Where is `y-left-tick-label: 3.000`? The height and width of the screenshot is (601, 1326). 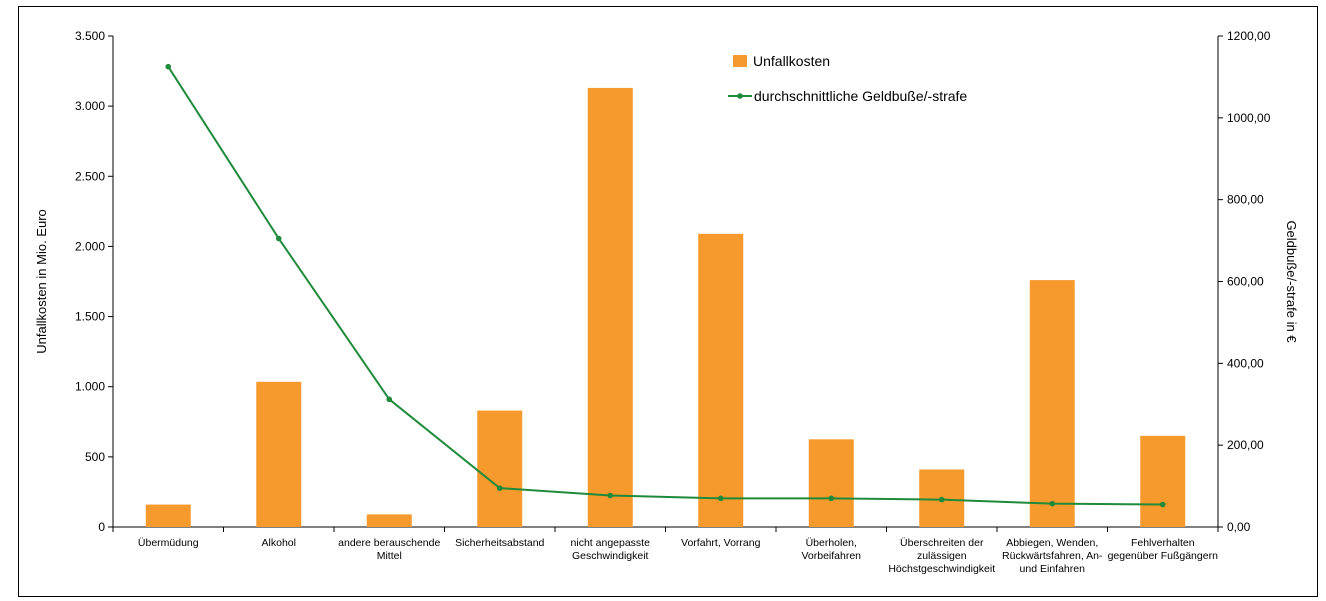 y-left-tick-label: 3.000 is located at coordinates (90, 106).